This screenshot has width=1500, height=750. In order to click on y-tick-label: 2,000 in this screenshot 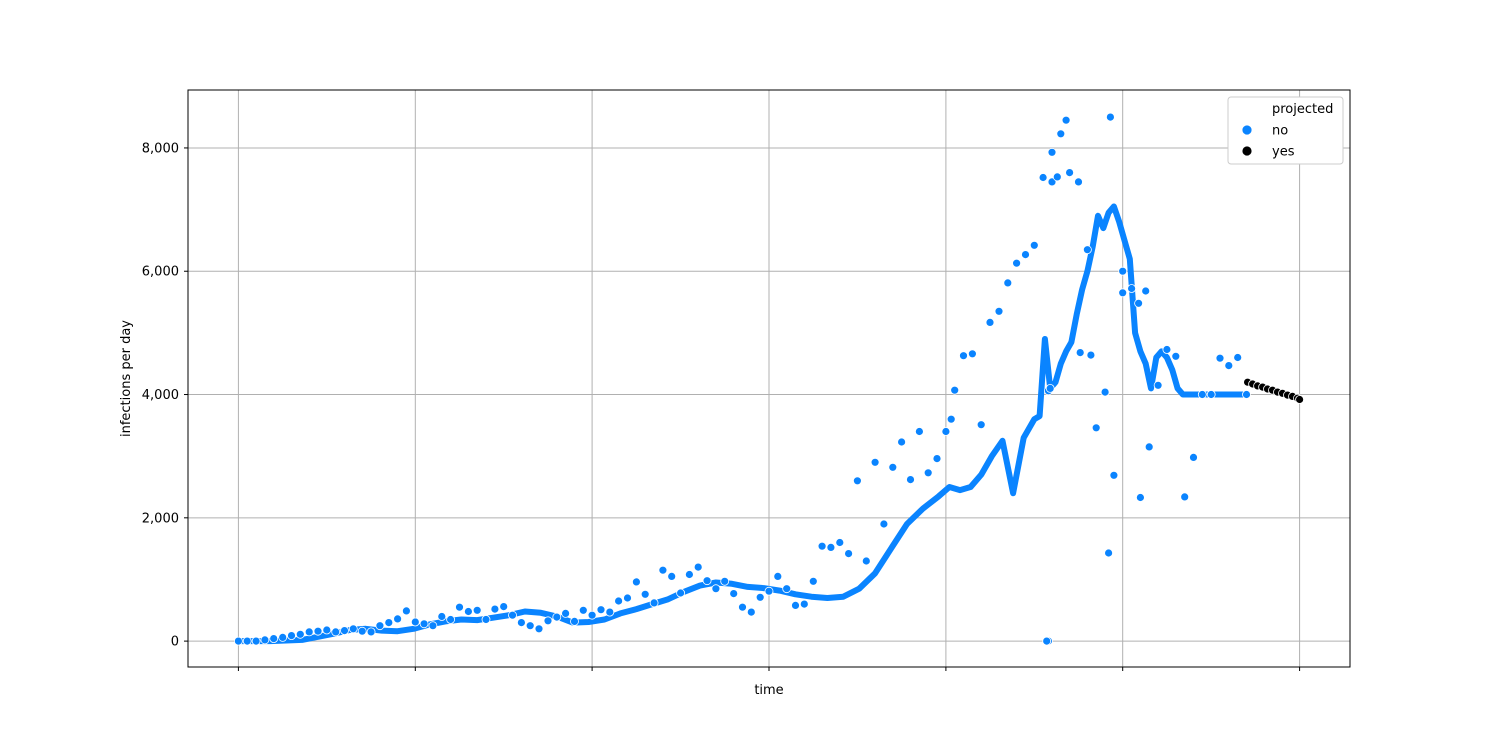, I will do `click(160, 518)`.